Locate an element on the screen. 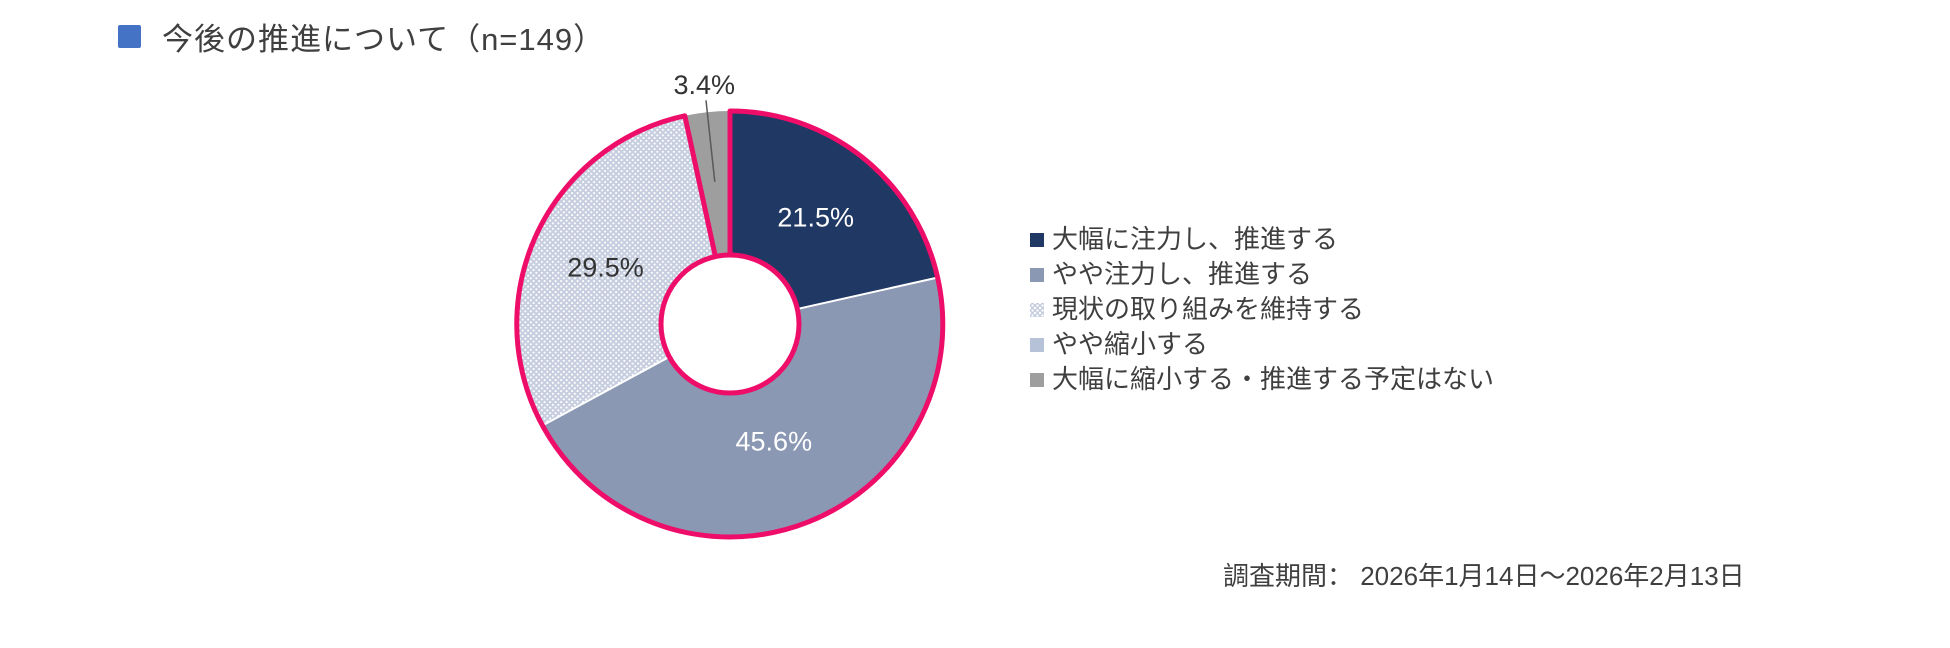 The width and height of the screenshot is (1950, 648). legend-swatch-lightblue is located at coordinates (1037, 344).